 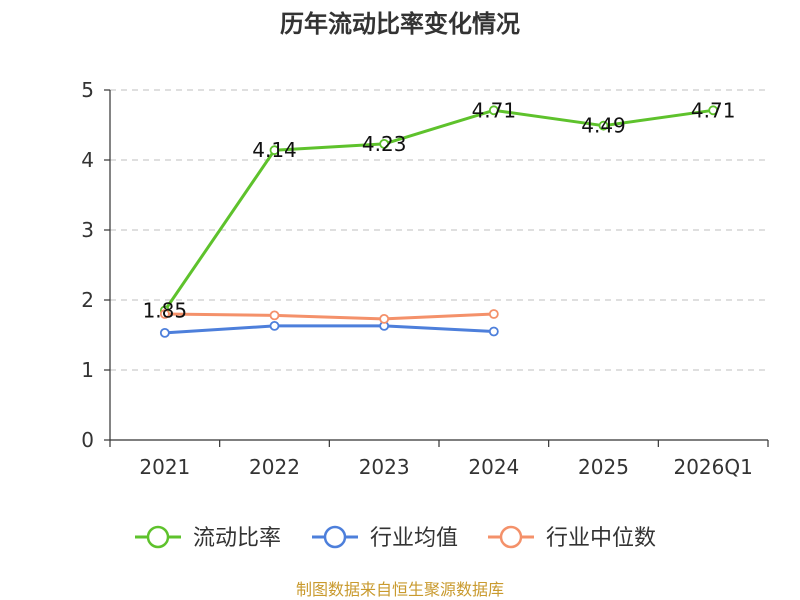 I want to click on source-note: 制图数据来自恒生聚源数据库, so click(x=400, y=589).